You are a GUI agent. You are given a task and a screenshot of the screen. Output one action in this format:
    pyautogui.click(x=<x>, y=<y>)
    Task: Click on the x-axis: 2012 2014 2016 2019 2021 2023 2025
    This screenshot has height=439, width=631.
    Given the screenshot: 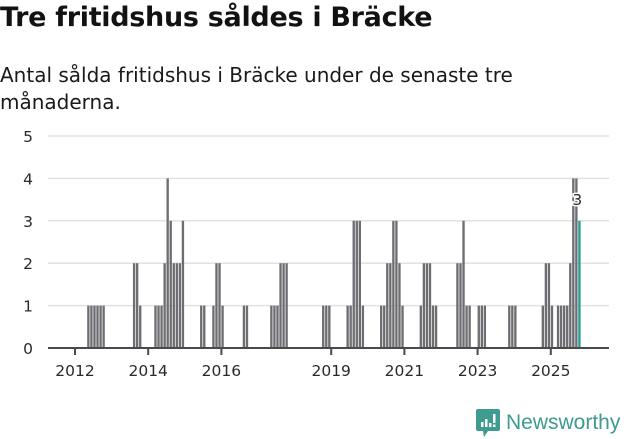 What is the action you would take?
    pyautogui.click(x=328, y=363)
    